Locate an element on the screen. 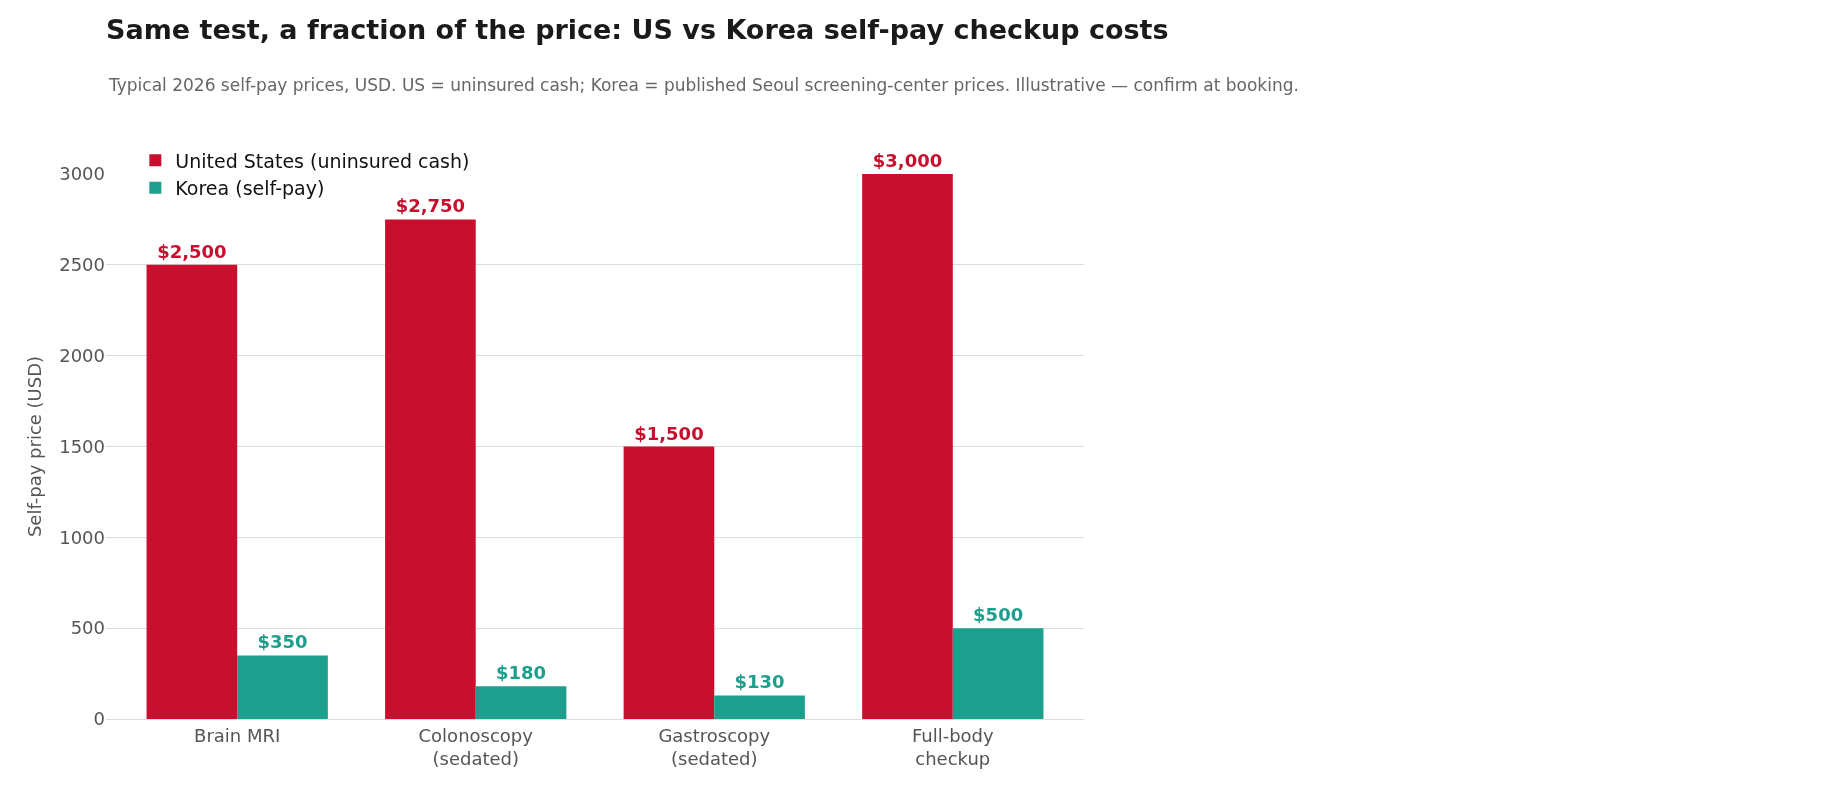  x-tick-label: Gastroscopy (sedated) is located at coordinates (714, 746).